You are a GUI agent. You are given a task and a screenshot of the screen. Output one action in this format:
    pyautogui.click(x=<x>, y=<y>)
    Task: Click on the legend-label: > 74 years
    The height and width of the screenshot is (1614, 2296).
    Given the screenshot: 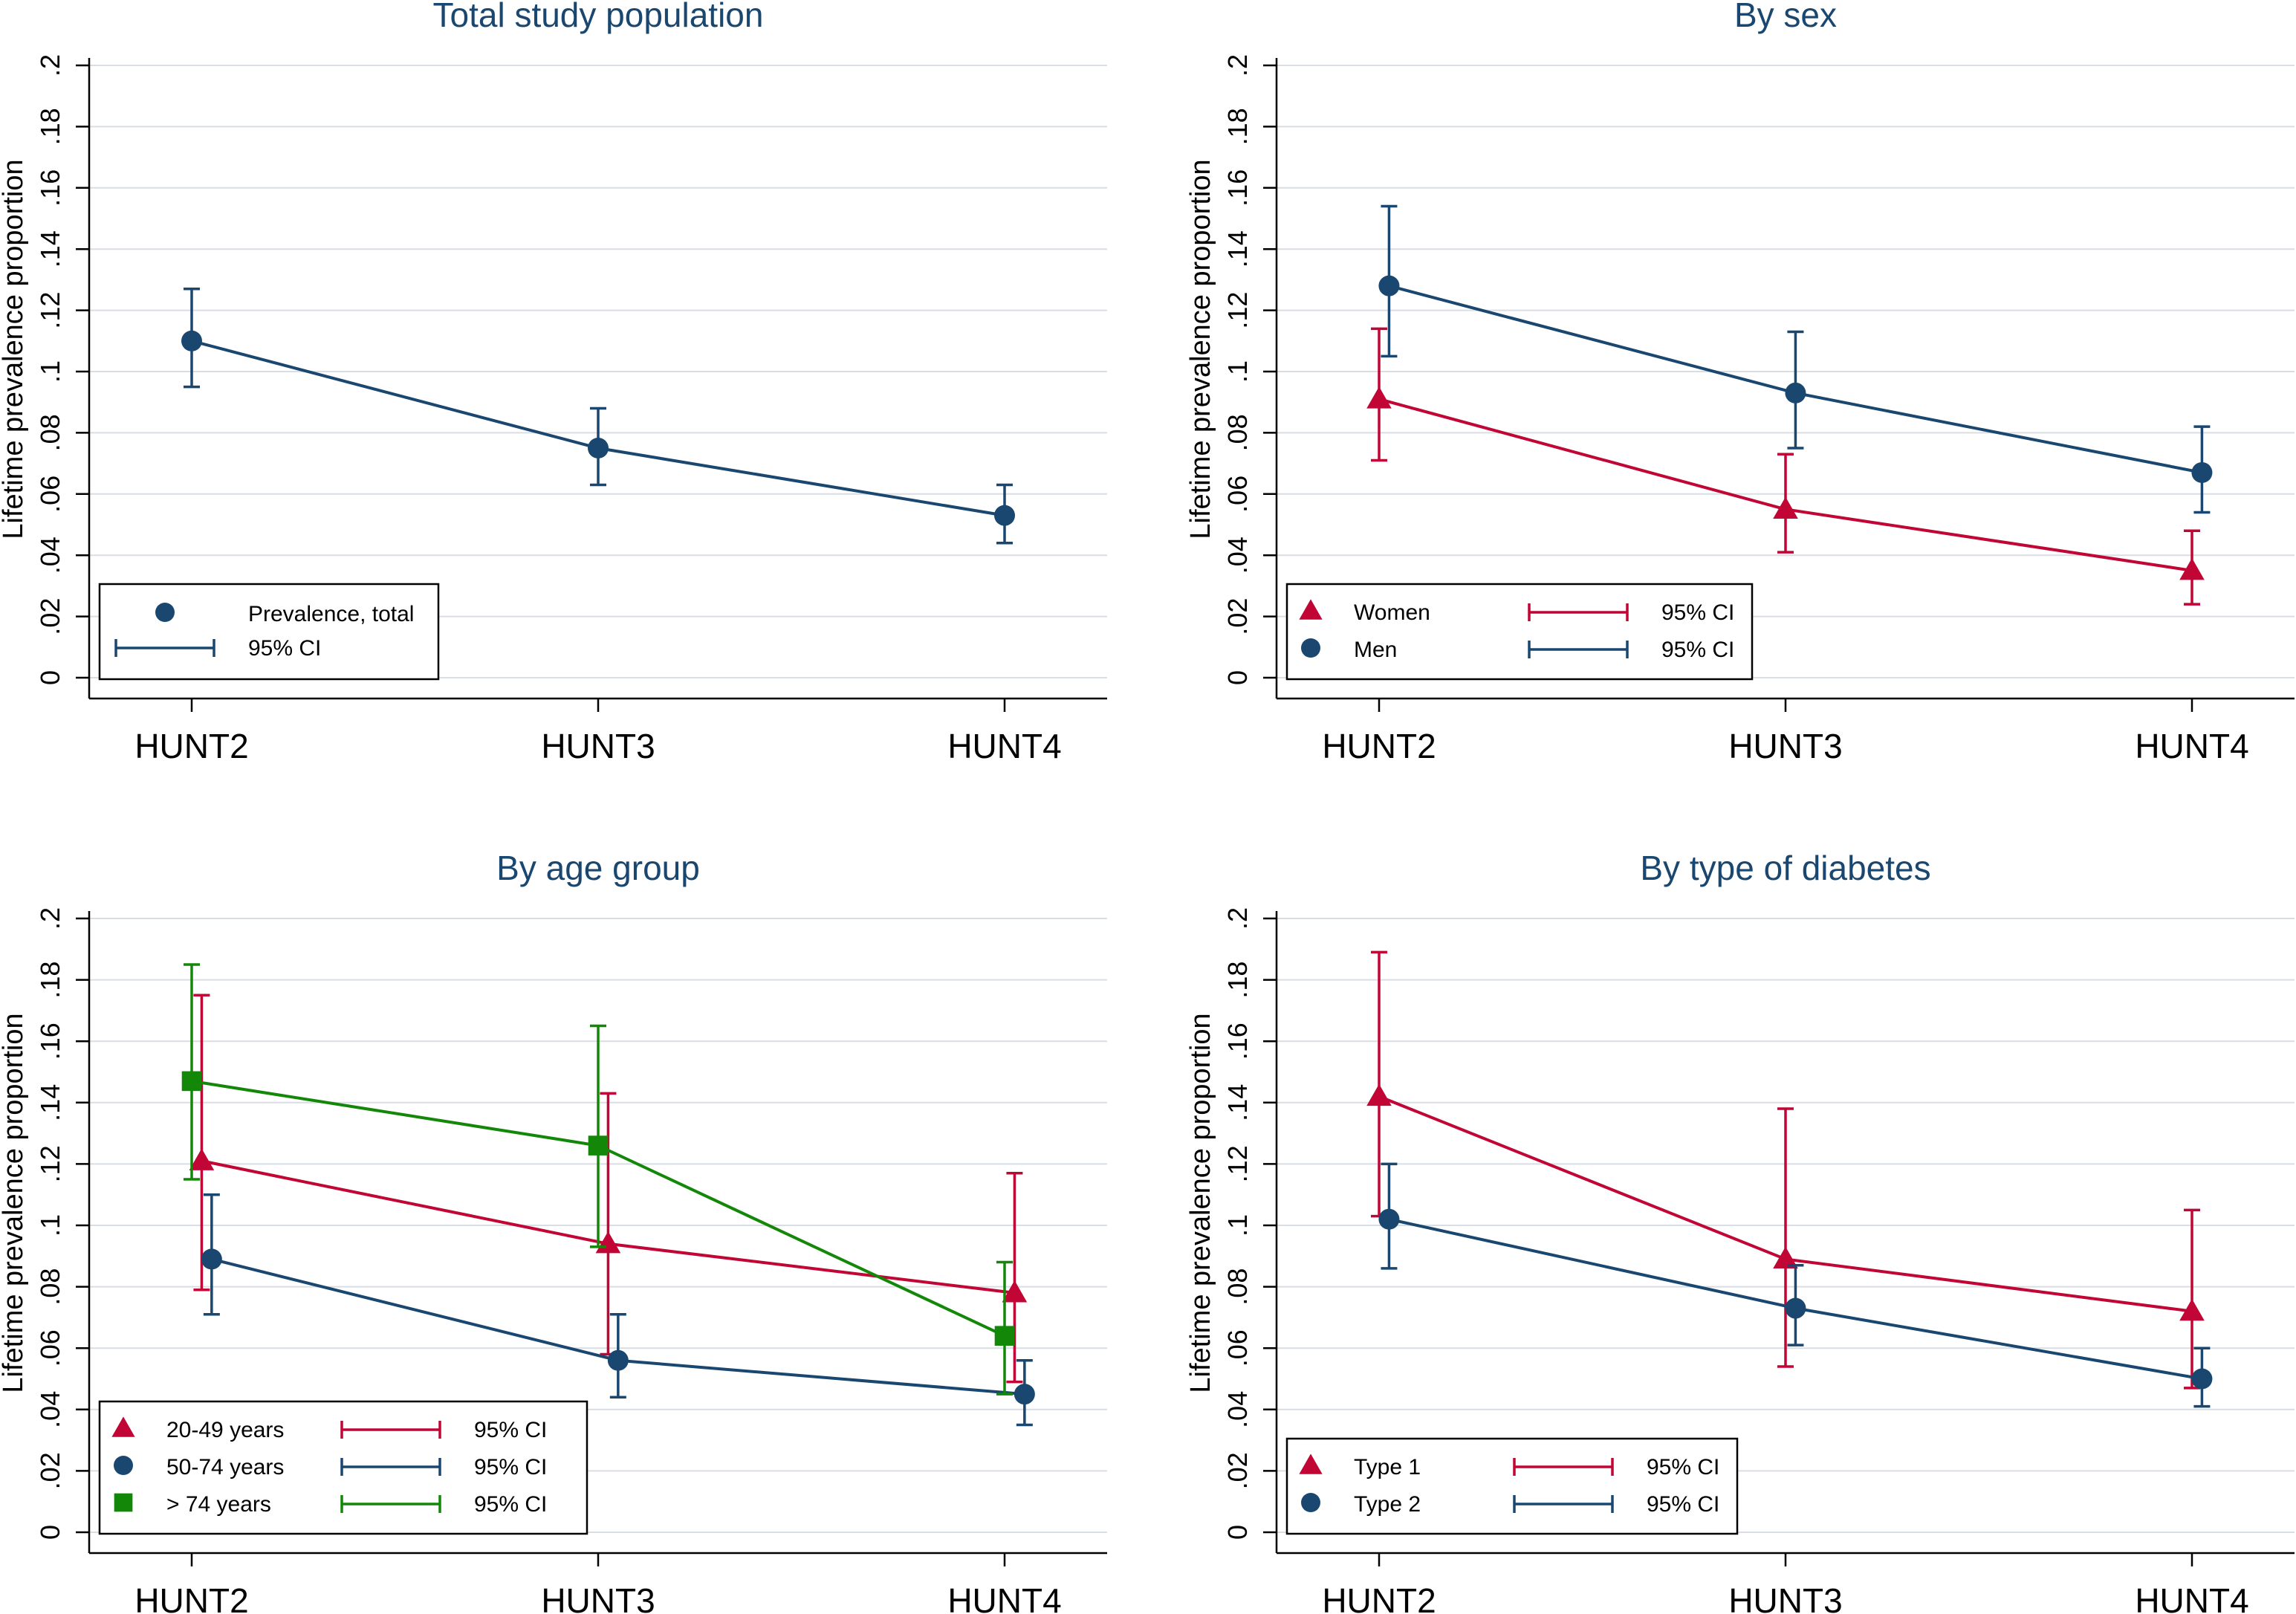 What is the action you would take?
    pyautogui.click(x=219, y=1504)
    